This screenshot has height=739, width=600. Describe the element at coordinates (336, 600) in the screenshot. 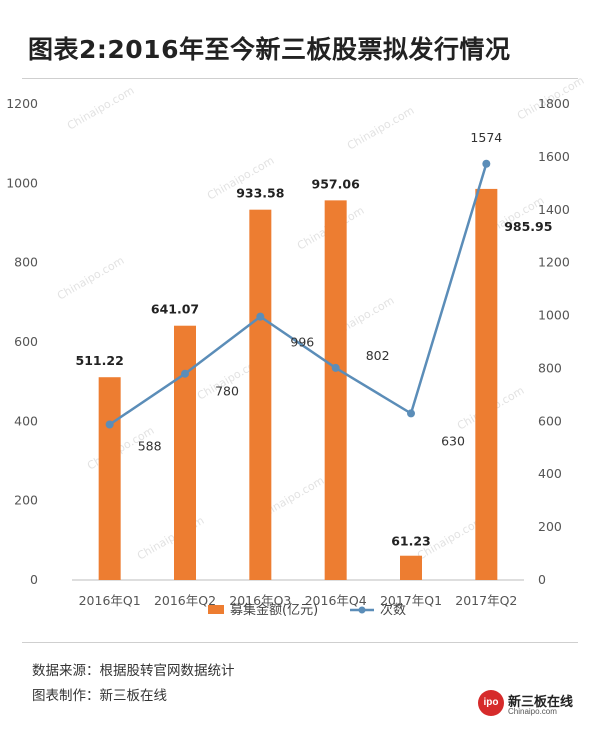

I see `x-tick-label: 2016年Q4` at that location.